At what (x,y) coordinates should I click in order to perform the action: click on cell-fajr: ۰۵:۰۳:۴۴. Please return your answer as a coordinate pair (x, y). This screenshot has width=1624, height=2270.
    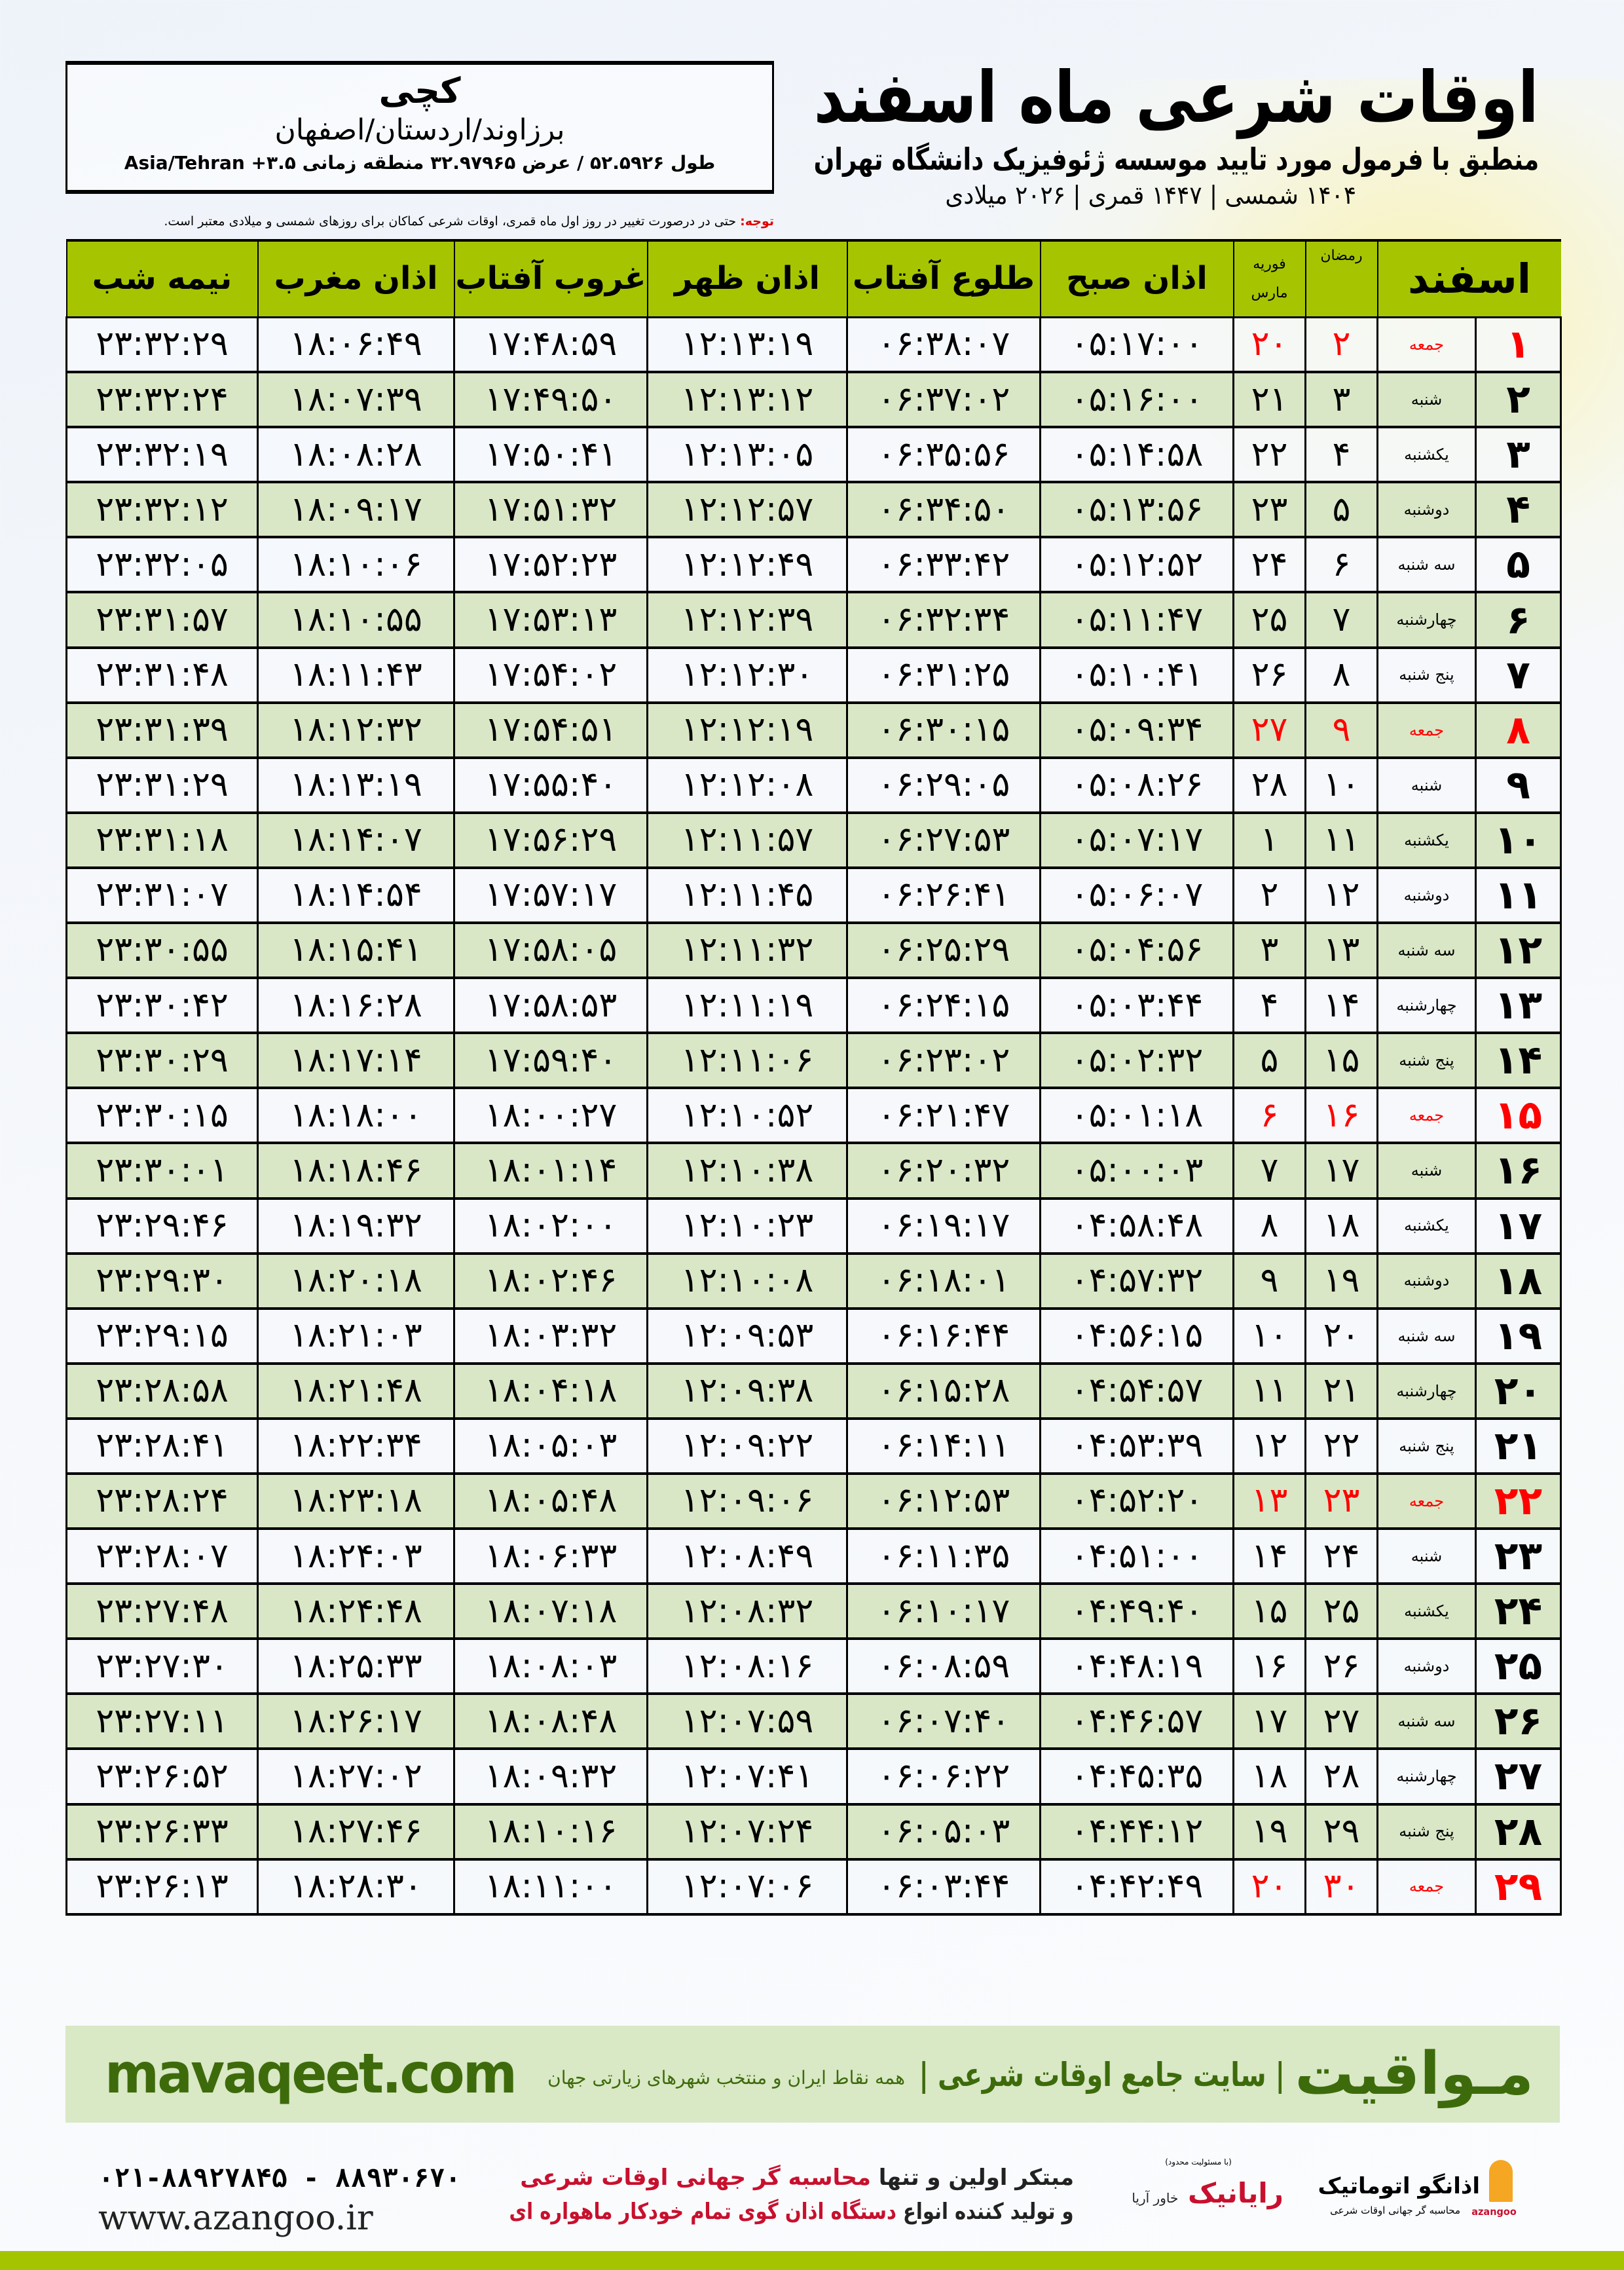
    Looking at the image, I should click on (1136, 1006).